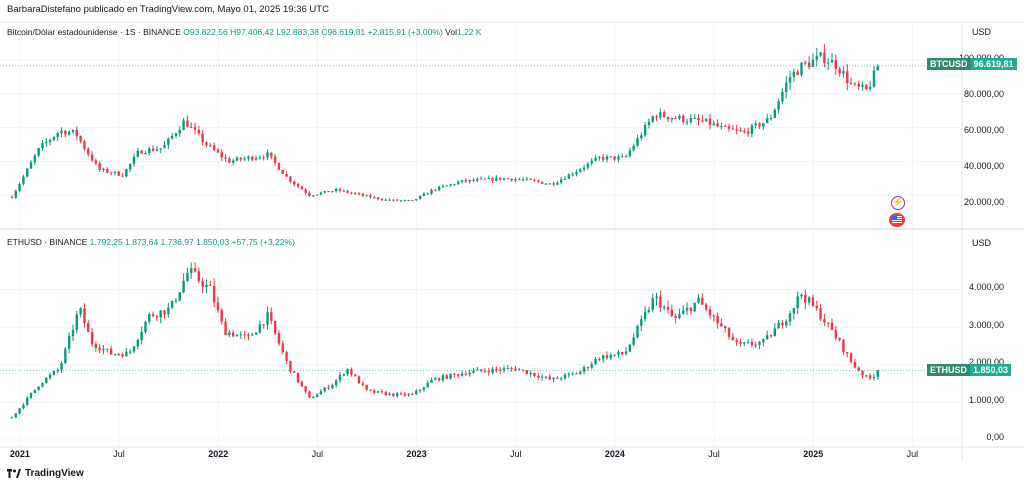 This screenshot has width=1024, height=486. I want to click on lightning-event-icon: ⚡, so click(898, 203).